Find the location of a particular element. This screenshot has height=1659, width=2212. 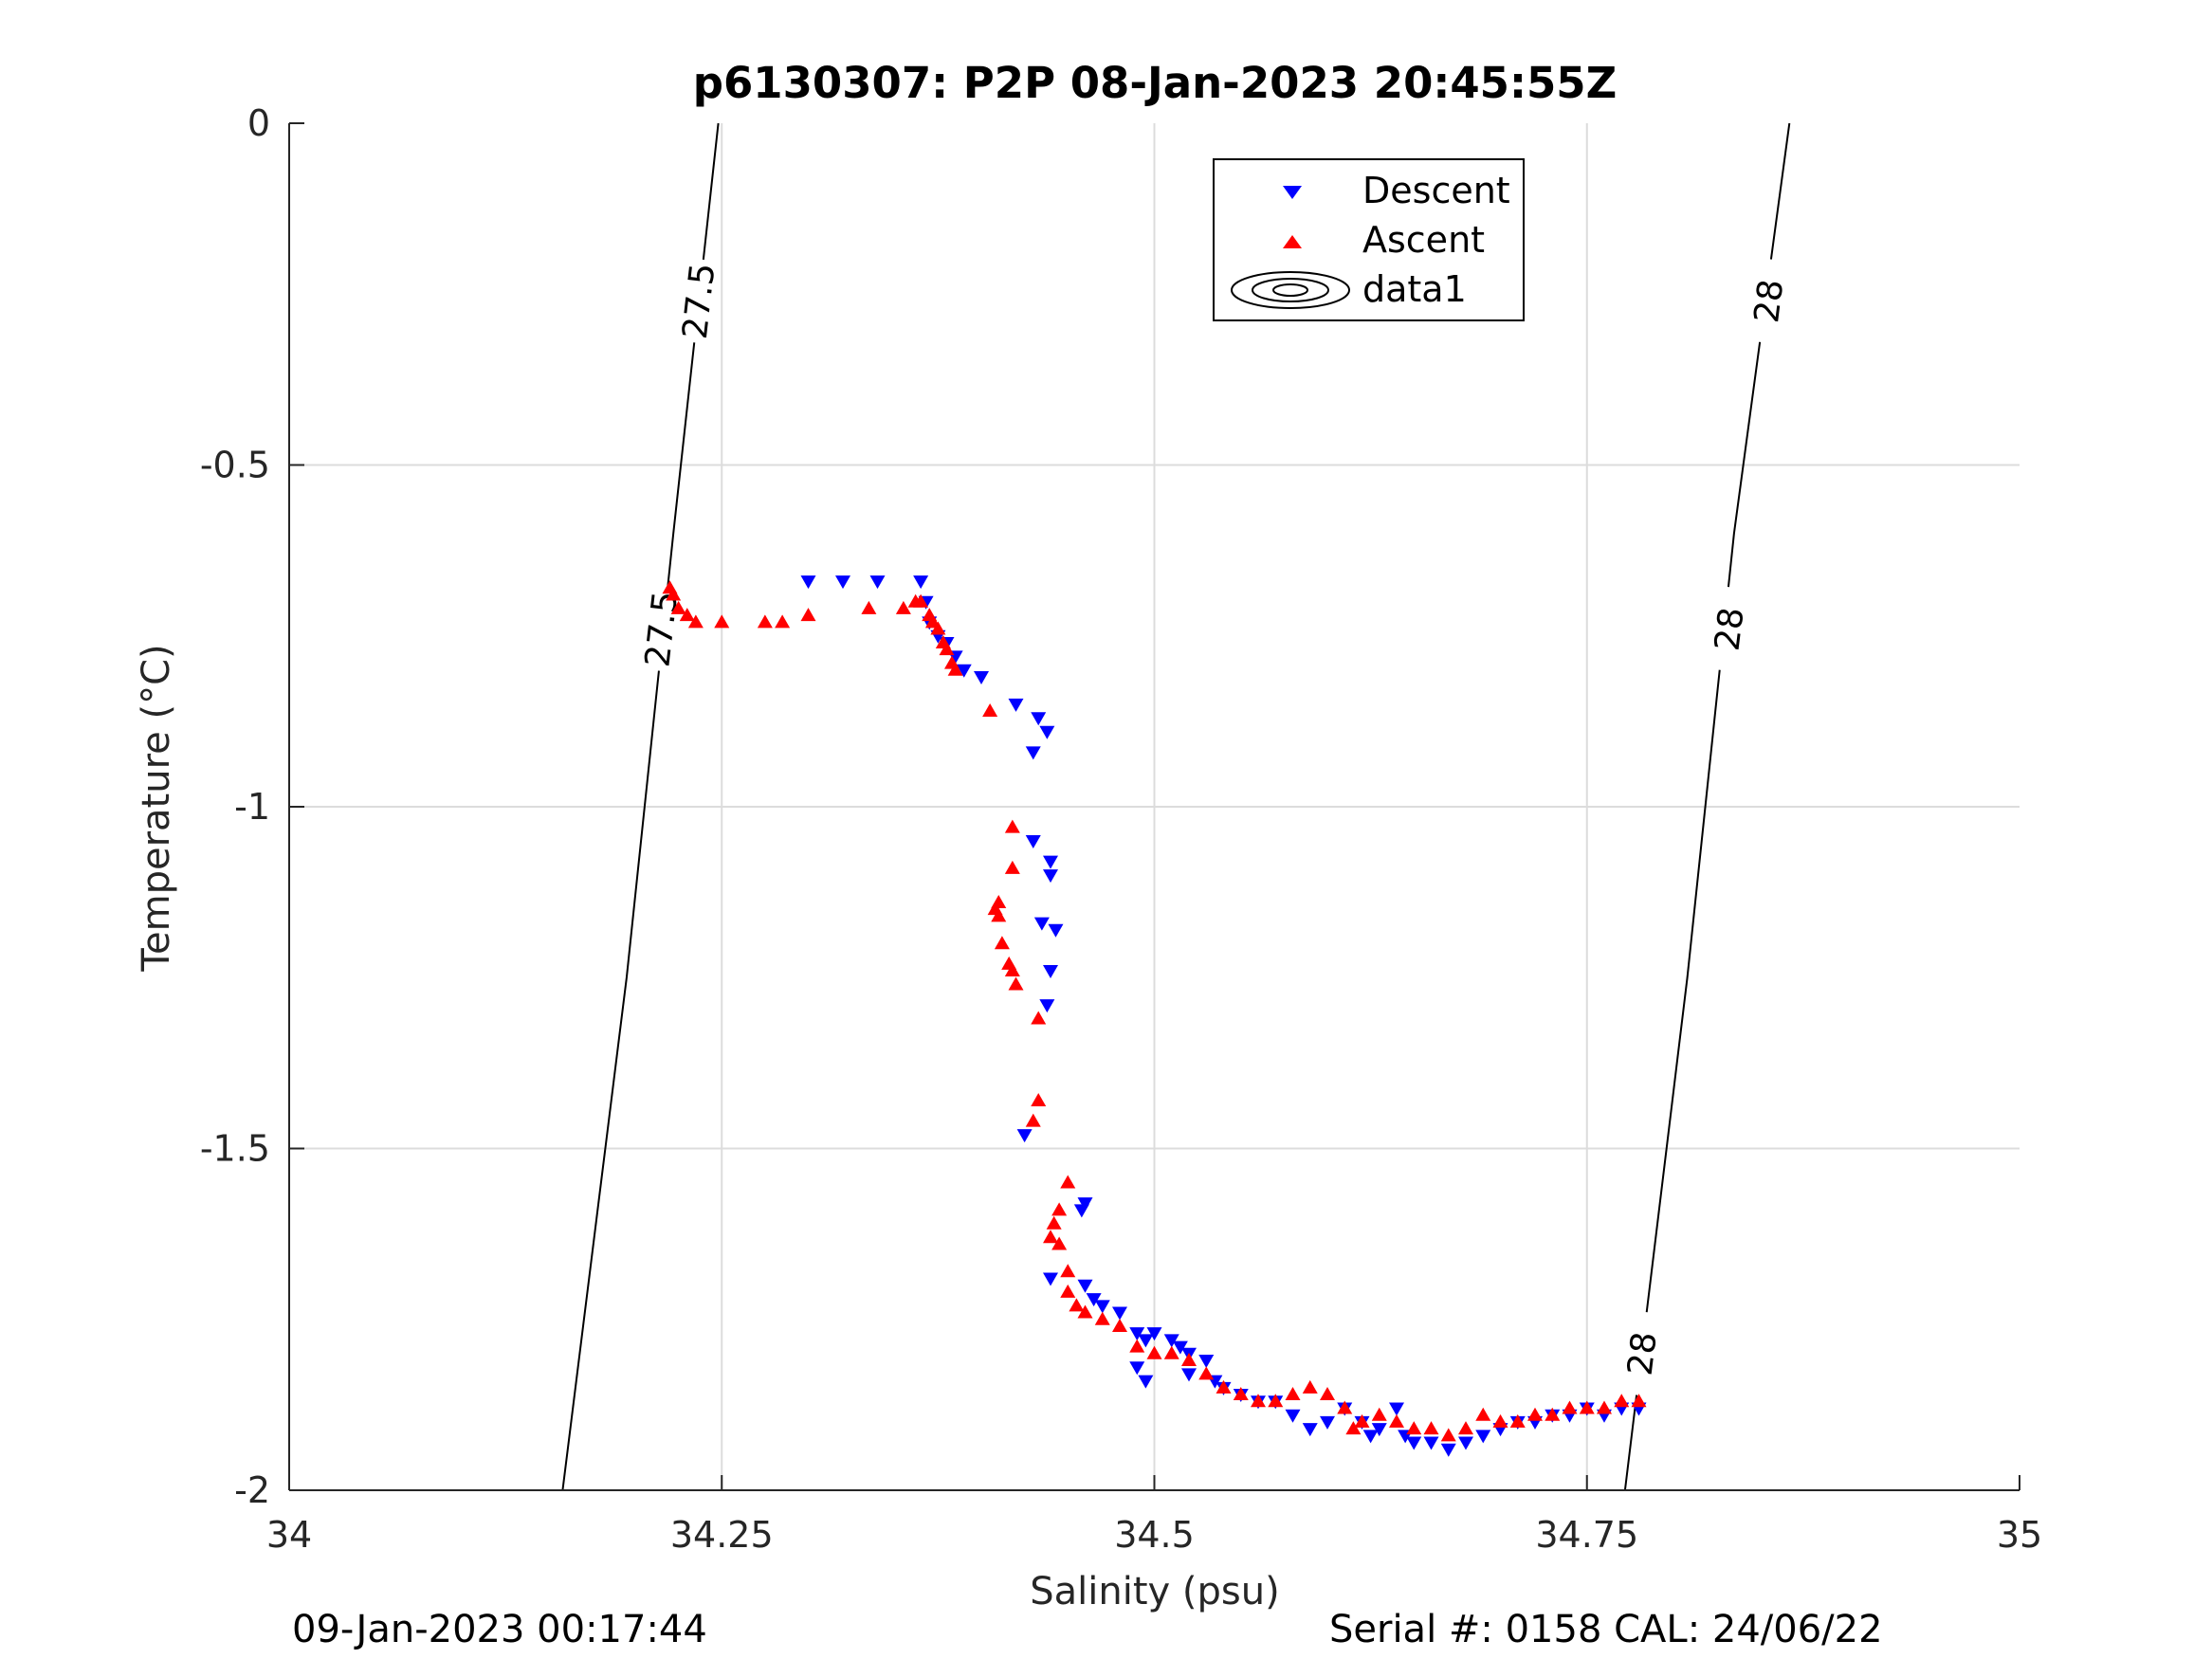

footer-left-timestamp: 09-Jan-2023 00:17:44 is located at coordinates (499, 1629).